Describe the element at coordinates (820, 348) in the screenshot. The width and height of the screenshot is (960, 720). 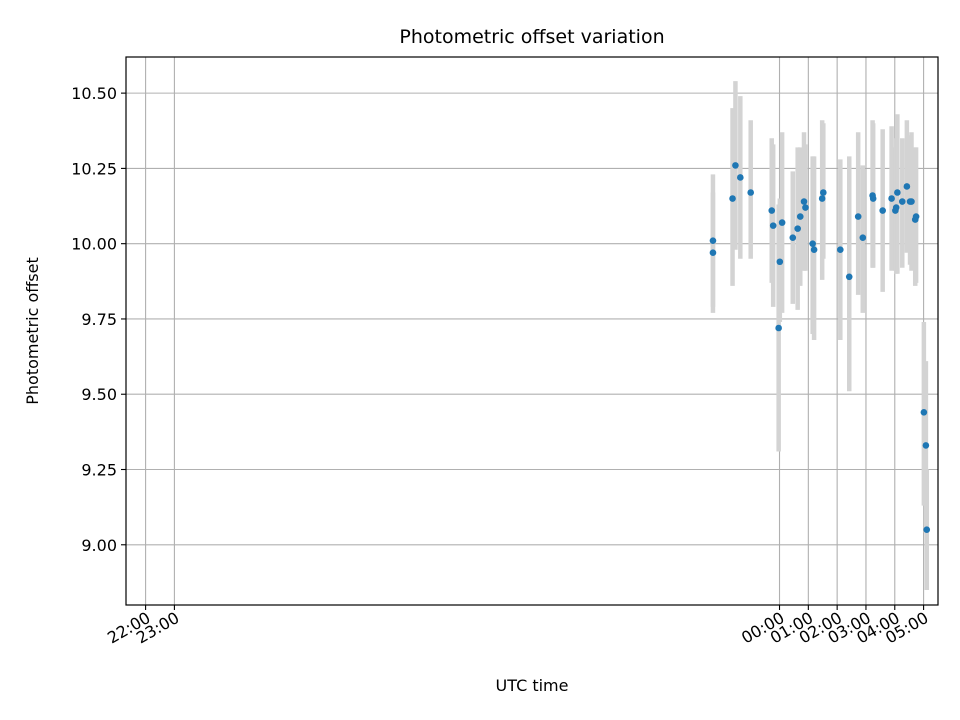
I see `data-points` at that location.